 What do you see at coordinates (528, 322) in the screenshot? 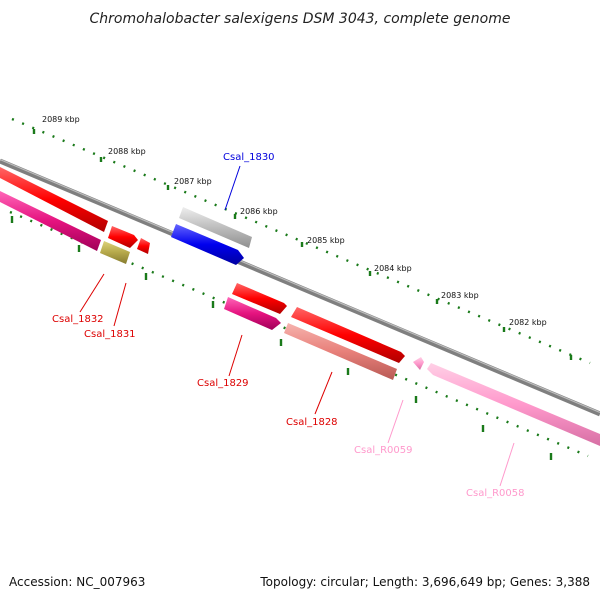
I see `tick-label: 2082 kbp` at bounding box center [528, 322].